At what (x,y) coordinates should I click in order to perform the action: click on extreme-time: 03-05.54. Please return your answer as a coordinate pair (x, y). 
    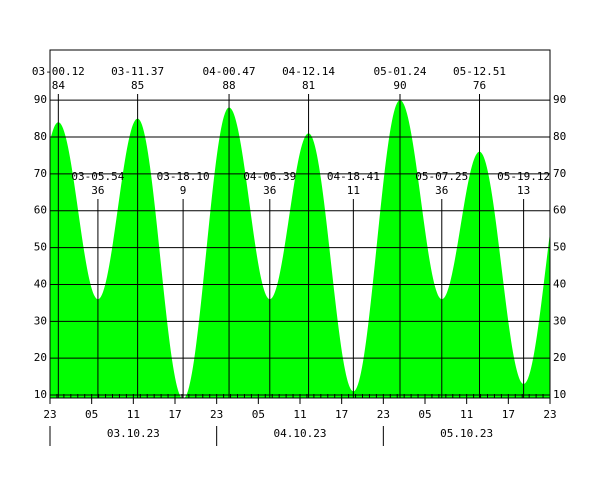
    Looking at the image, I should click on (97, 176).